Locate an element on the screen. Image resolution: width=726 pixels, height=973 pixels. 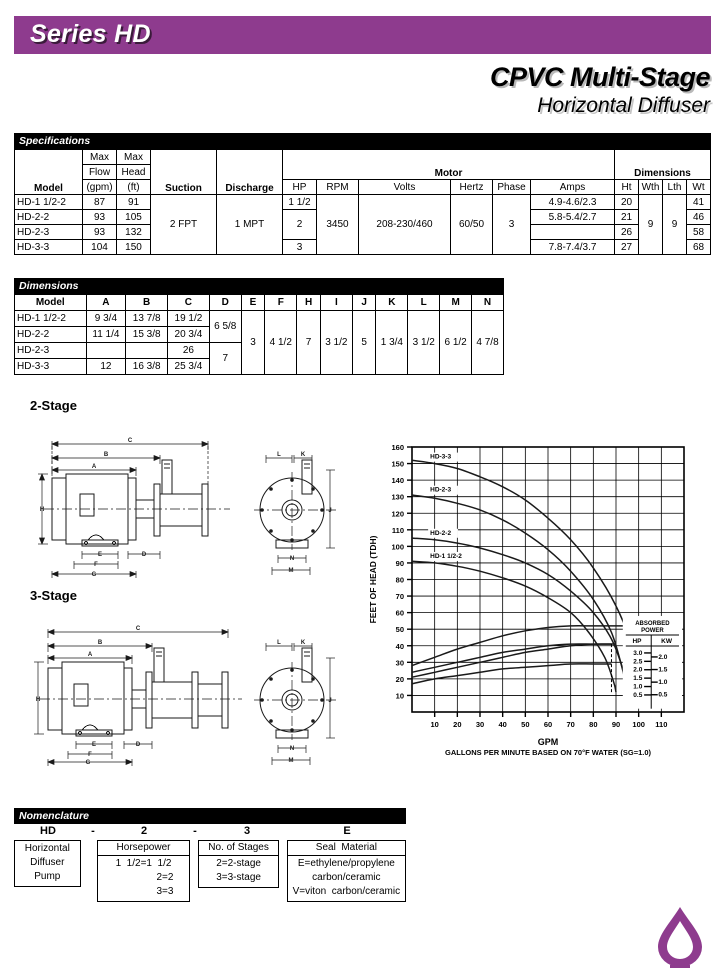
spec-cell-maxflow: 93 is located at coordinates (99, 232).